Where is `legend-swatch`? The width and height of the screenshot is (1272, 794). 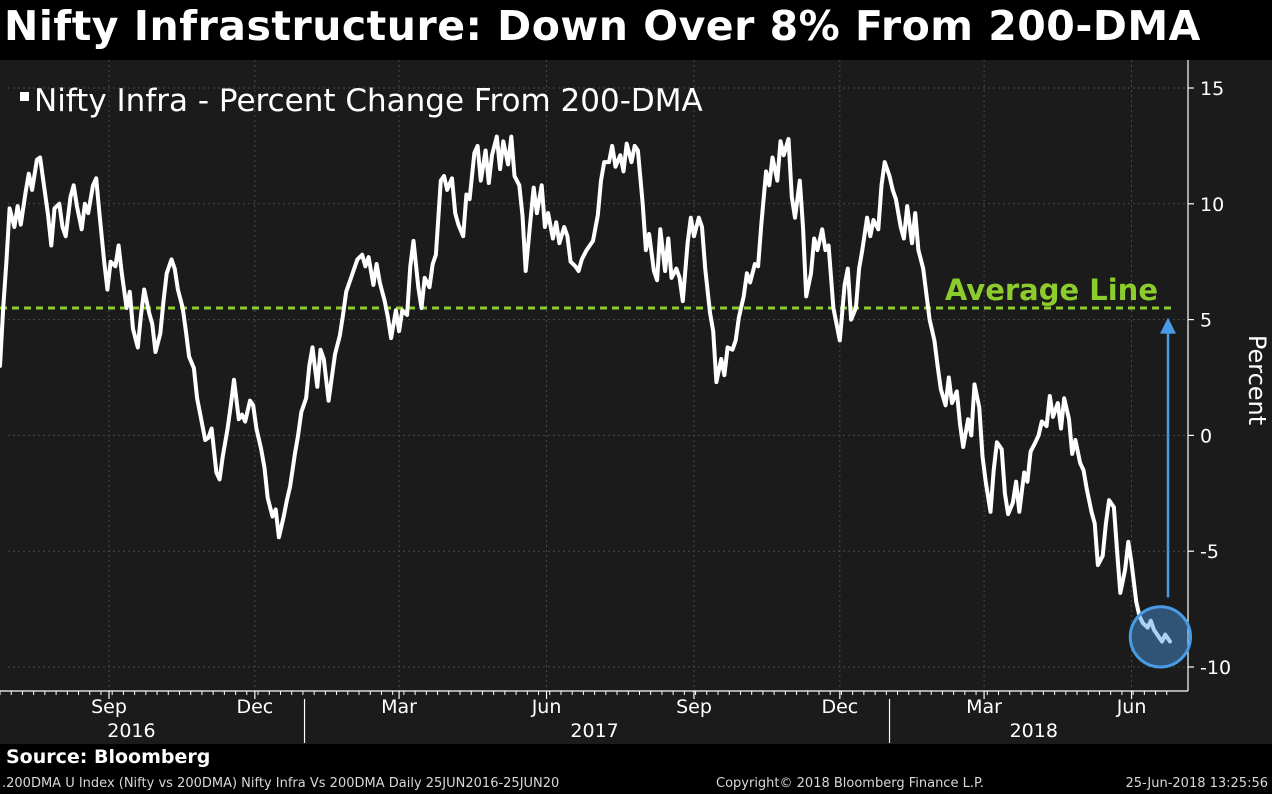
legend-swatch is located at coordinates (24, 96).